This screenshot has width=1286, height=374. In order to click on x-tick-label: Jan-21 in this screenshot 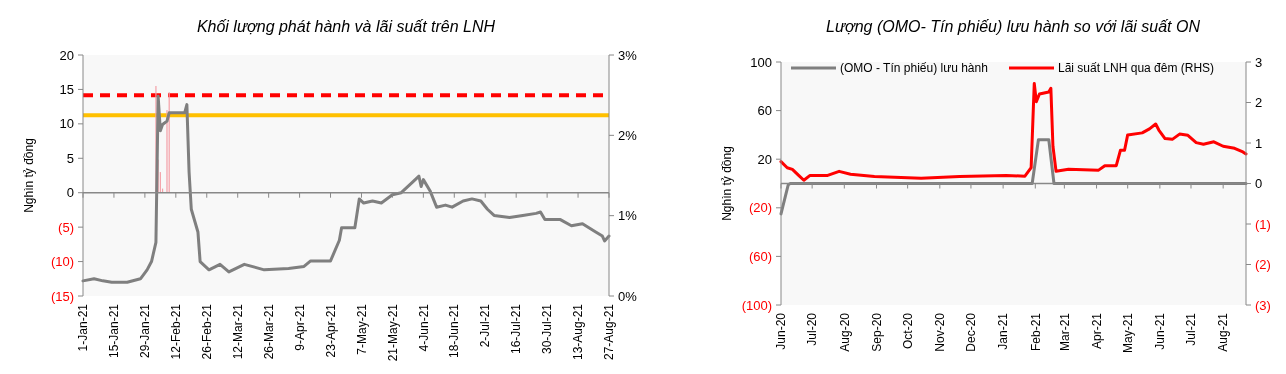, I will do `click(1003, 331)`.